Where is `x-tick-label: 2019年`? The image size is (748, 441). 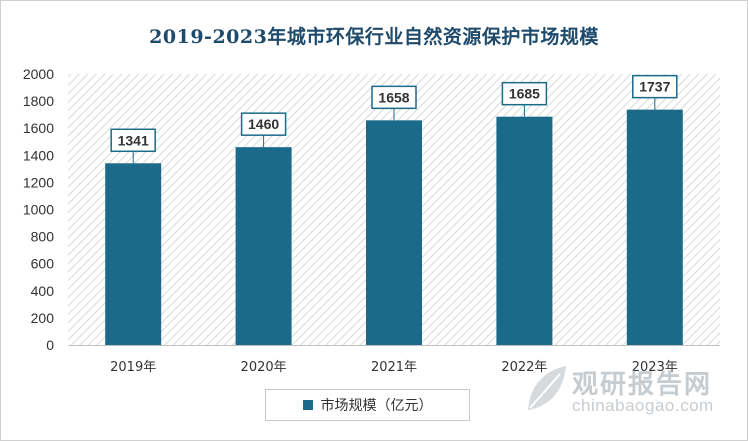
x-tick-label: 2019年 is located at coordinates (133, 367).